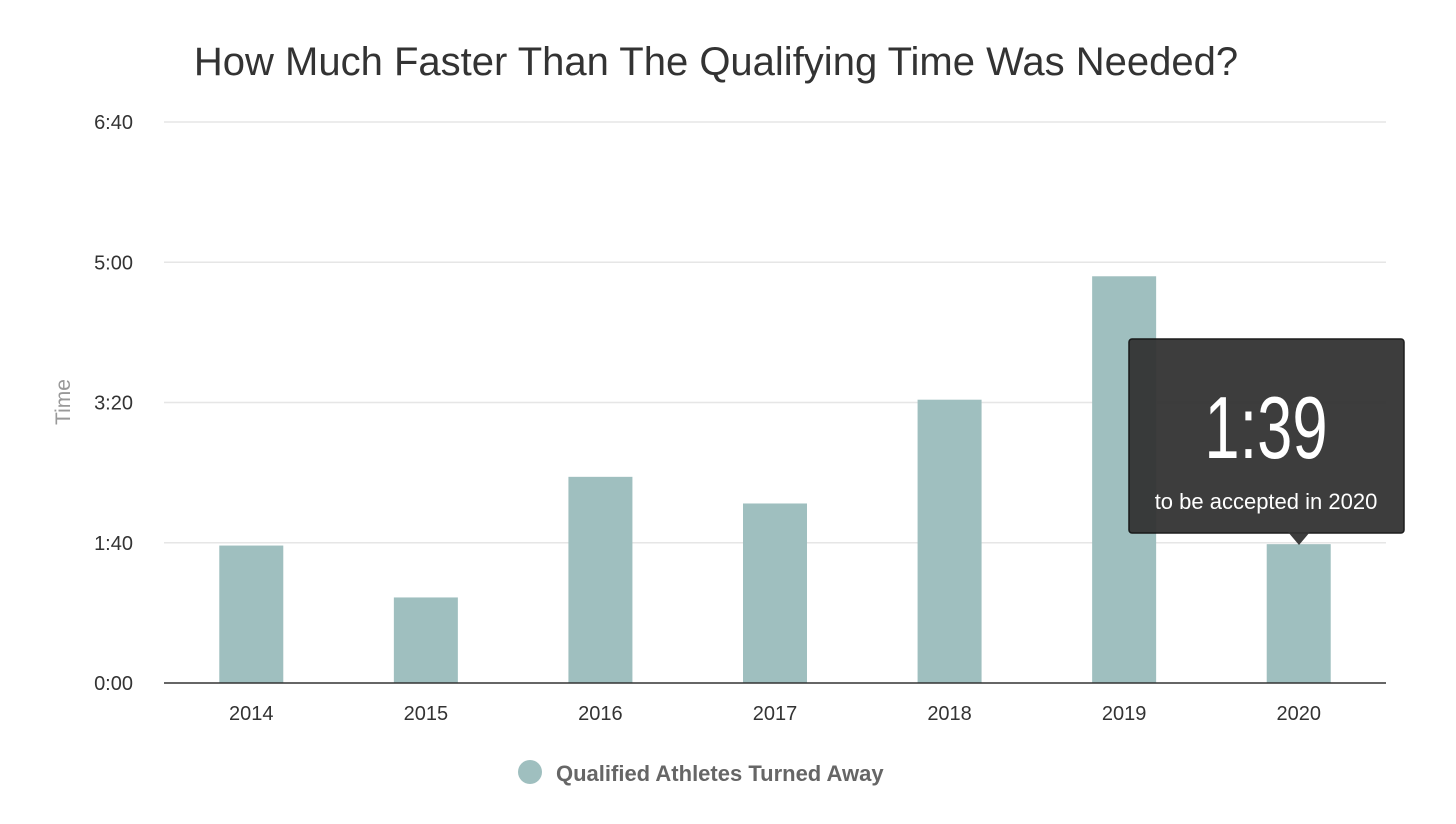 Image resolution: width=1456 pixels, height=824 pixels. Describe the element at coordinates (113, 263) in the screenshot. I see `y-tick-label: 5:00` at that location.